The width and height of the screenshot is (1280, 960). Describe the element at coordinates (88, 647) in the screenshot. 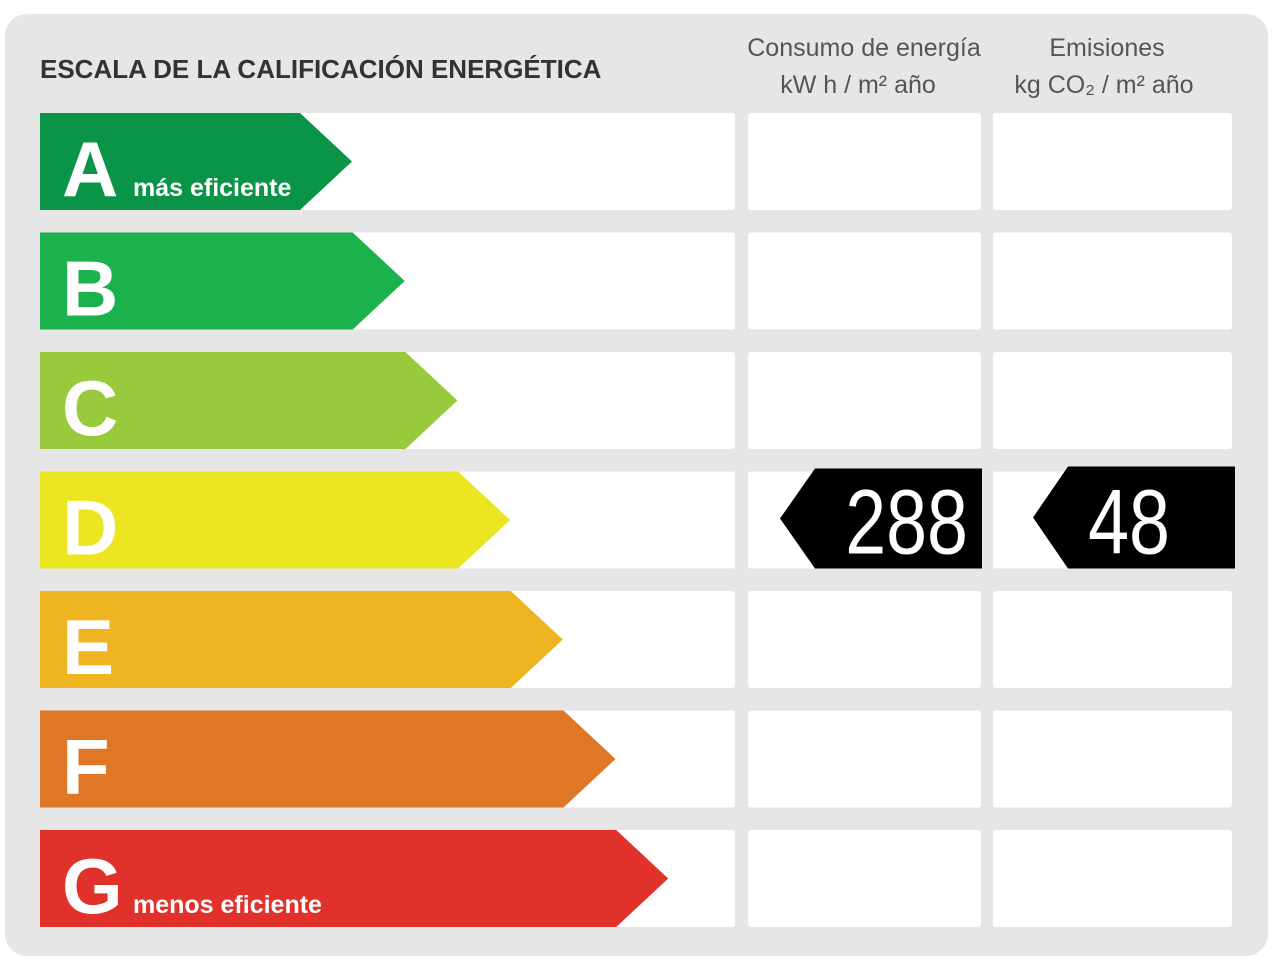

I see `rating-letter: E` at that location.